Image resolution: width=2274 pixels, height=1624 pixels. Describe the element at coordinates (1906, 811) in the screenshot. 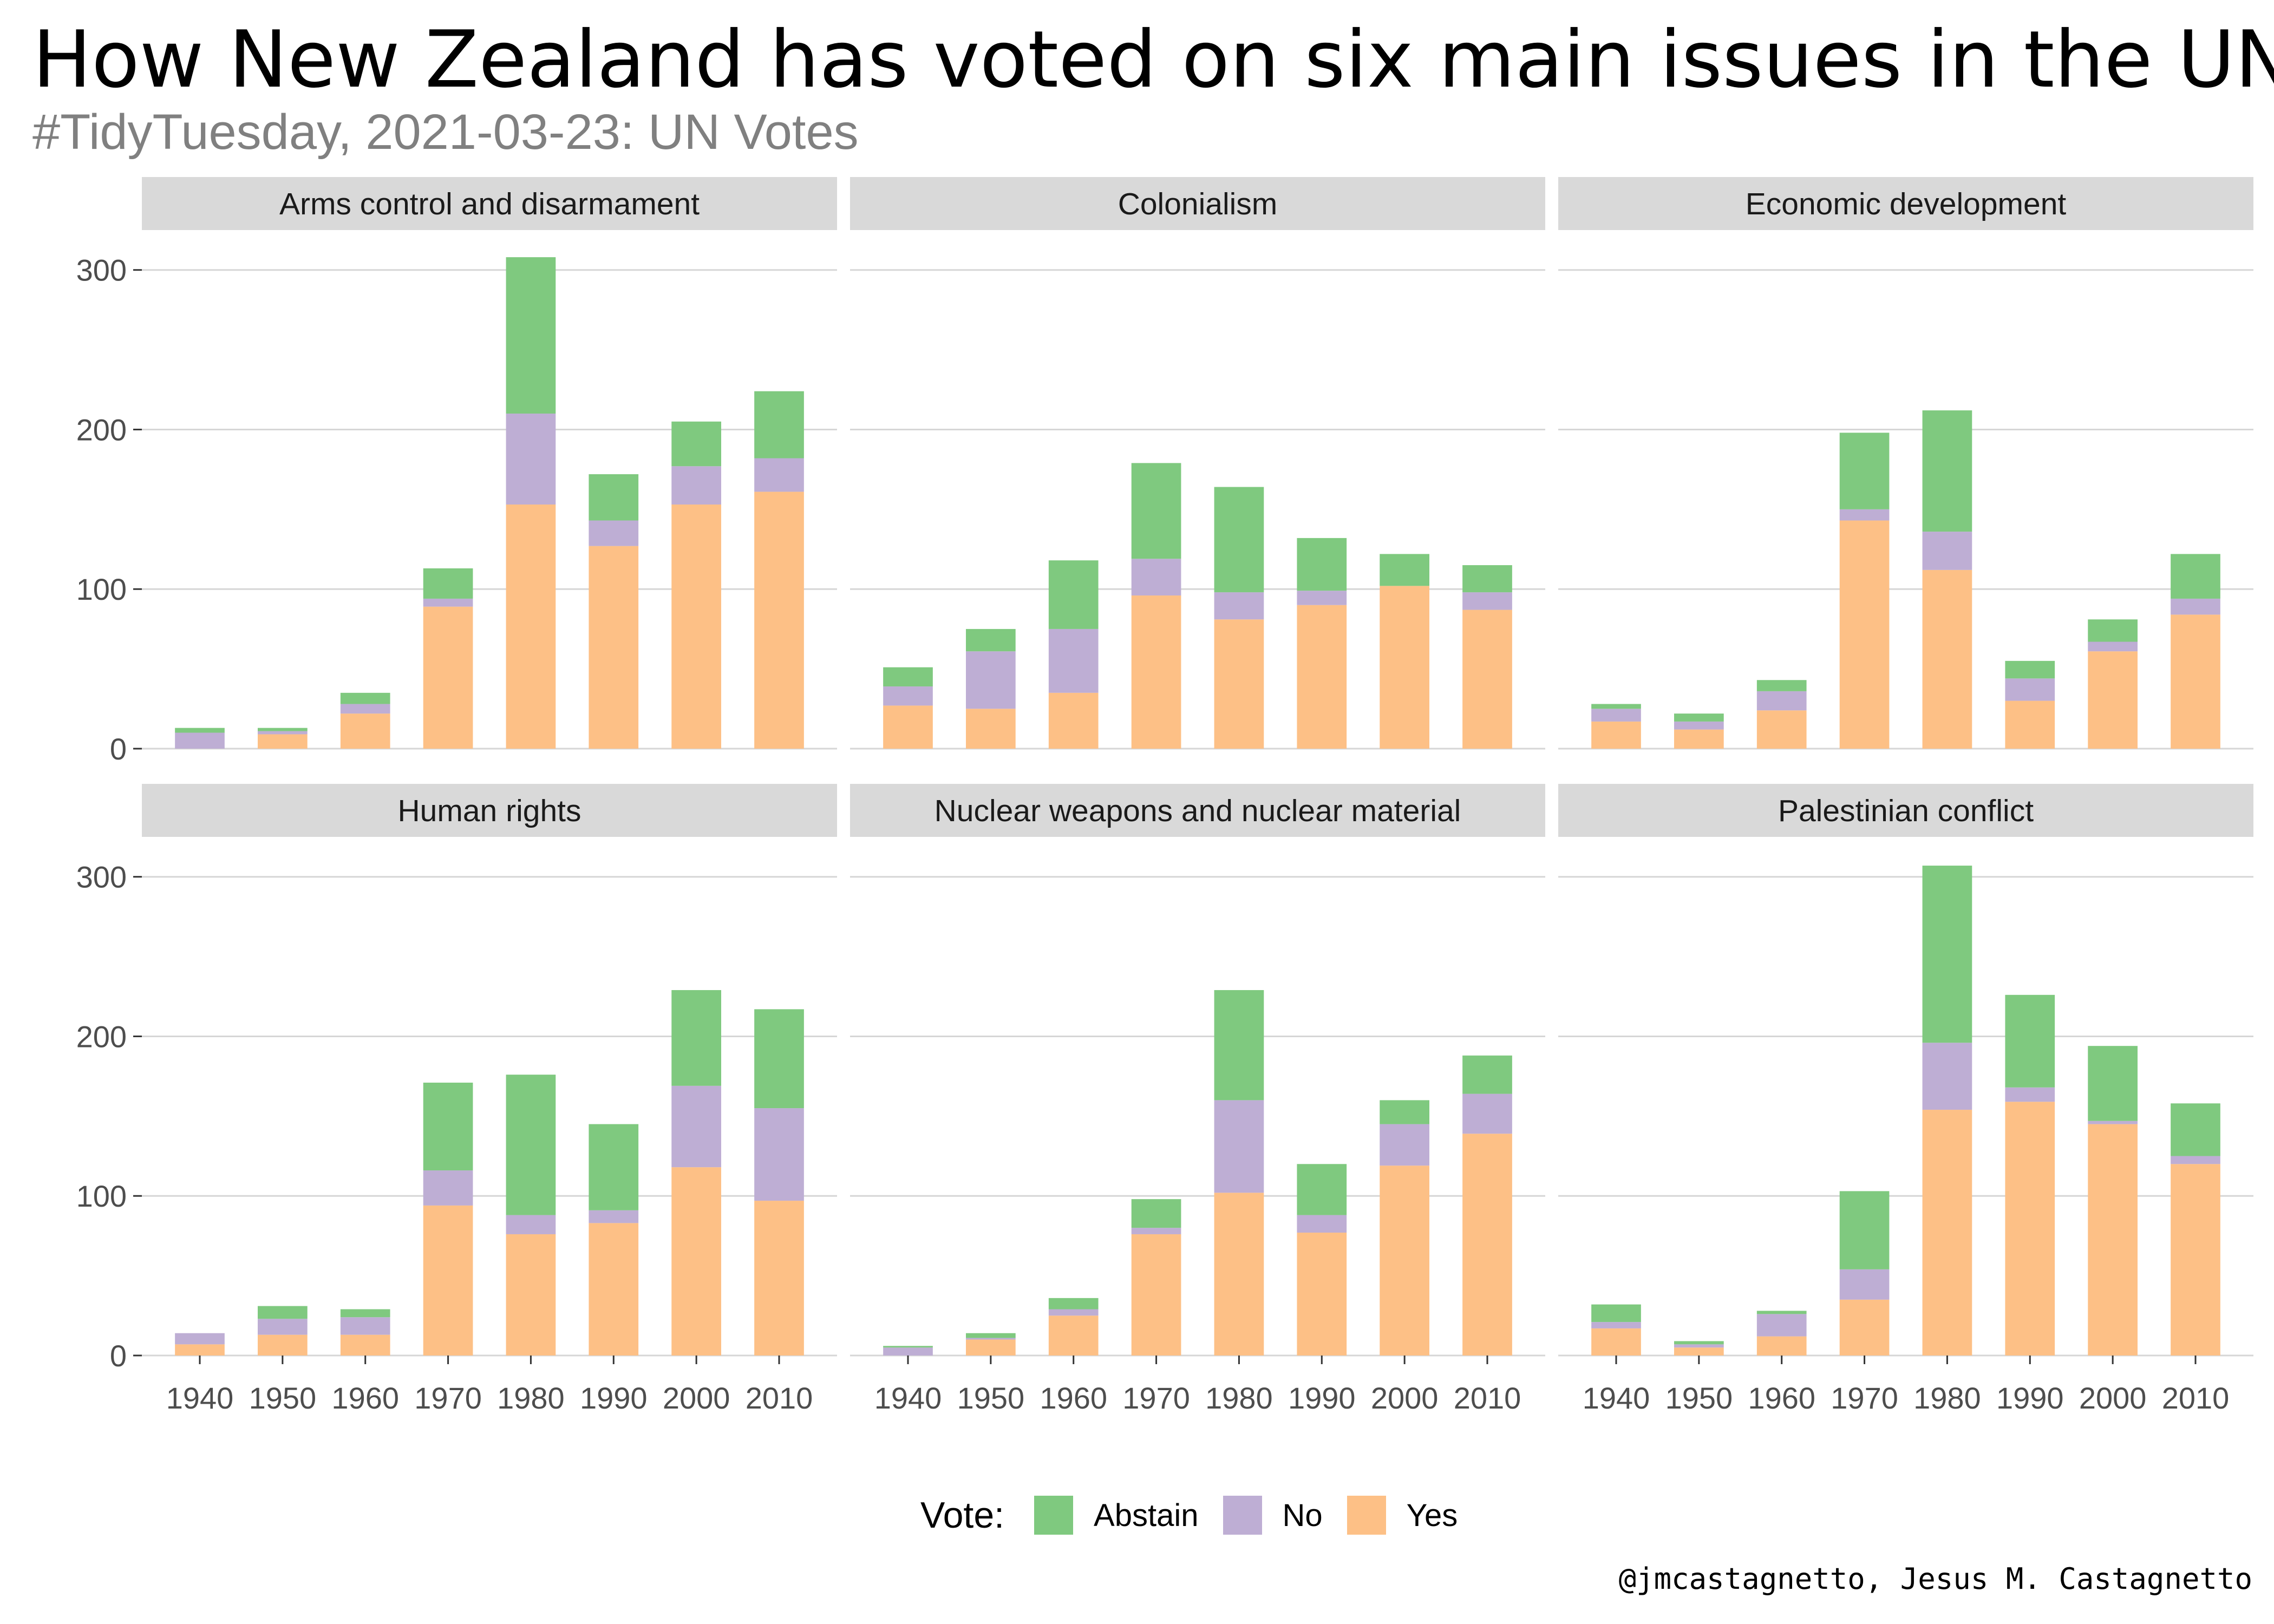

I see `facet-title: Palestinian conflict` at that location.